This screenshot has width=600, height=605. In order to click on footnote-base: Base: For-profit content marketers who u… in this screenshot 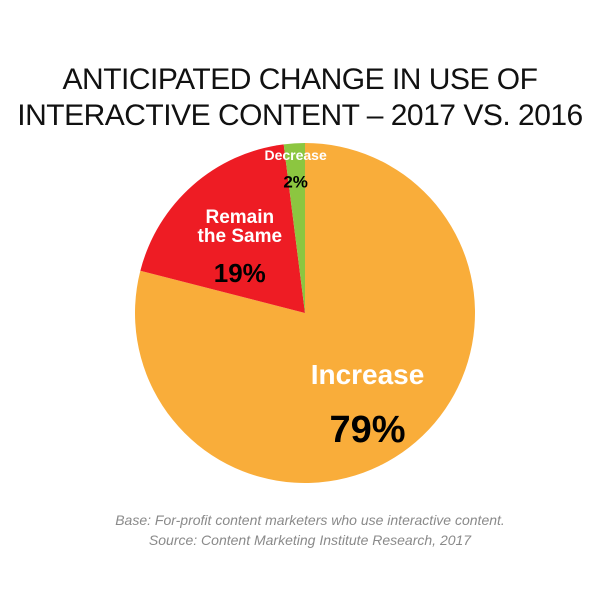, I will do `click(310, 520)`.